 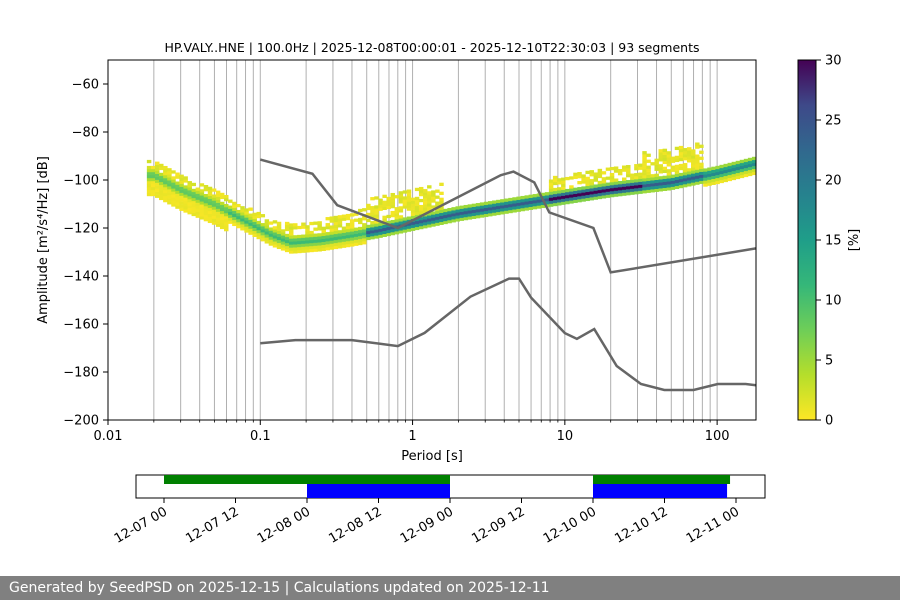 I want to click on timeline-tick-label: 12-10 00, so click(x=570, y=525).